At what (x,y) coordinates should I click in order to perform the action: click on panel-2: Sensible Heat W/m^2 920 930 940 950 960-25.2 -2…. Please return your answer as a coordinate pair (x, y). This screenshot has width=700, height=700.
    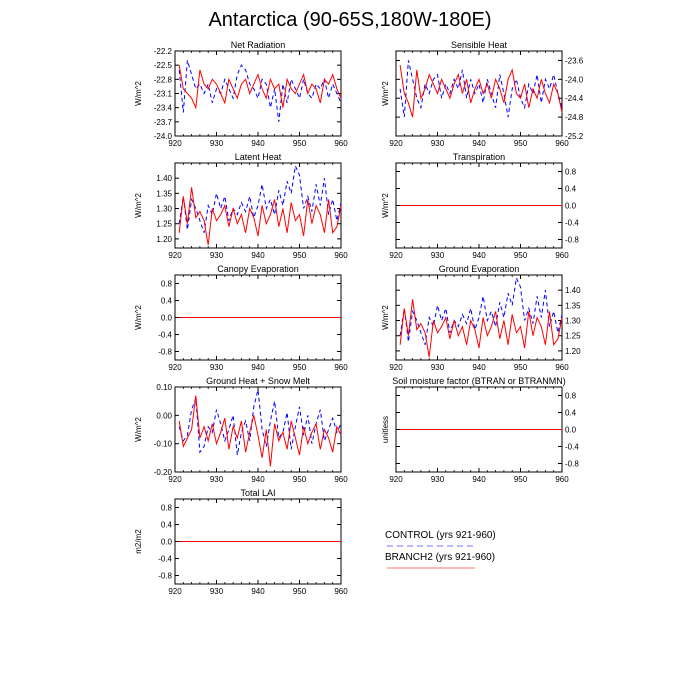
    Looking at the image, I should click on (482, 94).